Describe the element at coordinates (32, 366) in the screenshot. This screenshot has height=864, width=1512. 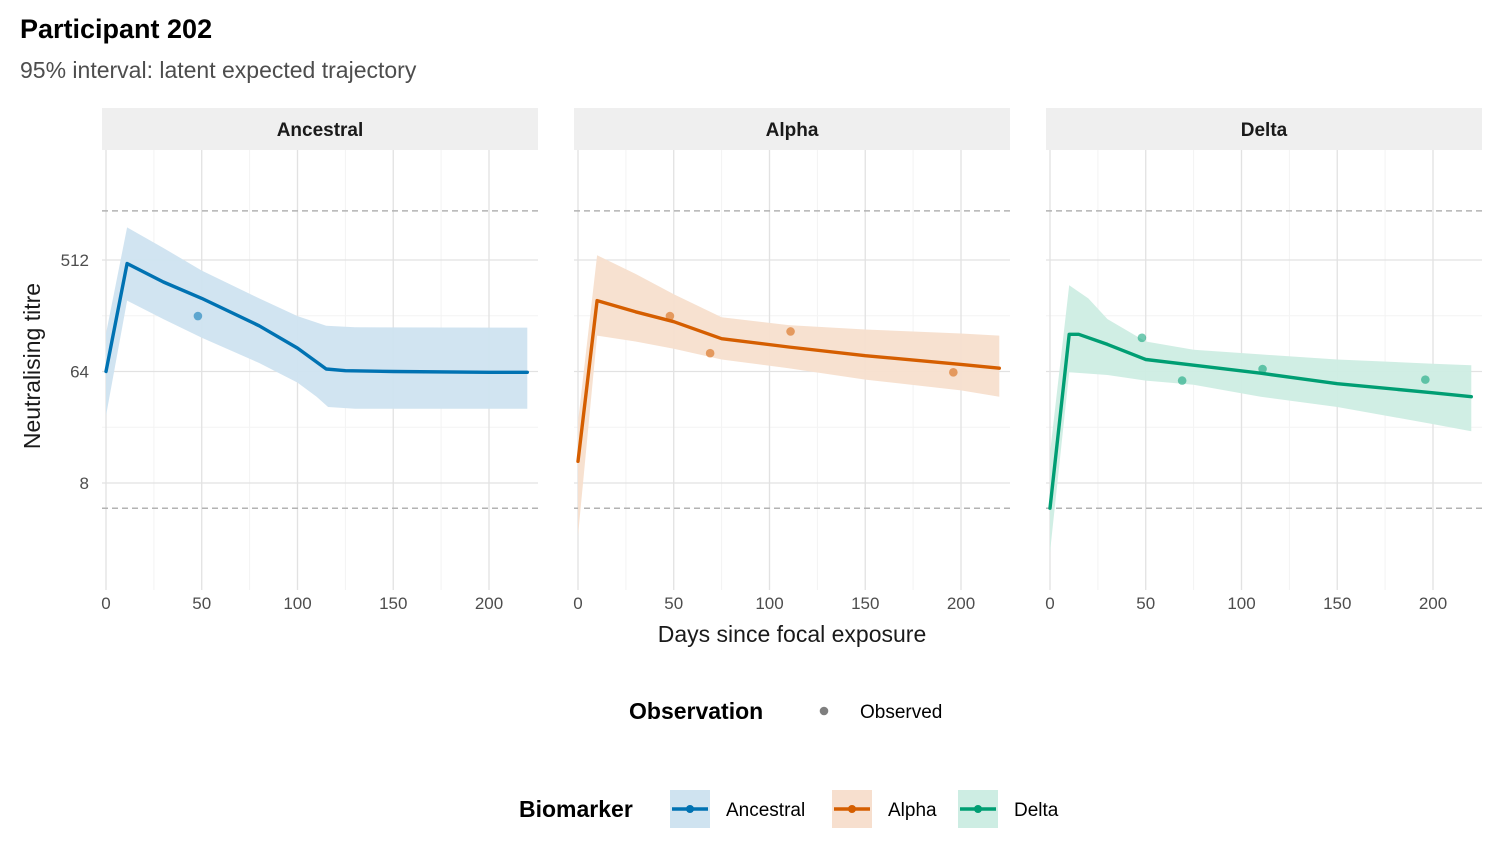
I see `y-axis-title: Neutralising titre` at that location.